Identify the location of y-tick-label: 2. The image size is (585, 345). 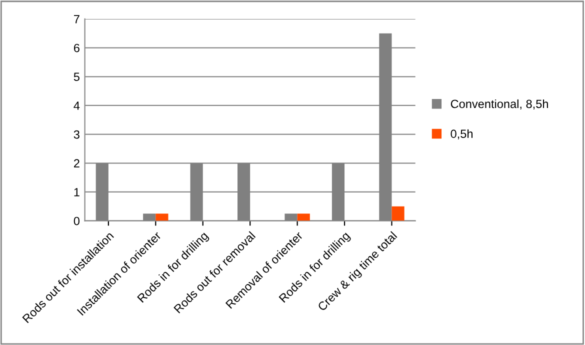
(77, 163).